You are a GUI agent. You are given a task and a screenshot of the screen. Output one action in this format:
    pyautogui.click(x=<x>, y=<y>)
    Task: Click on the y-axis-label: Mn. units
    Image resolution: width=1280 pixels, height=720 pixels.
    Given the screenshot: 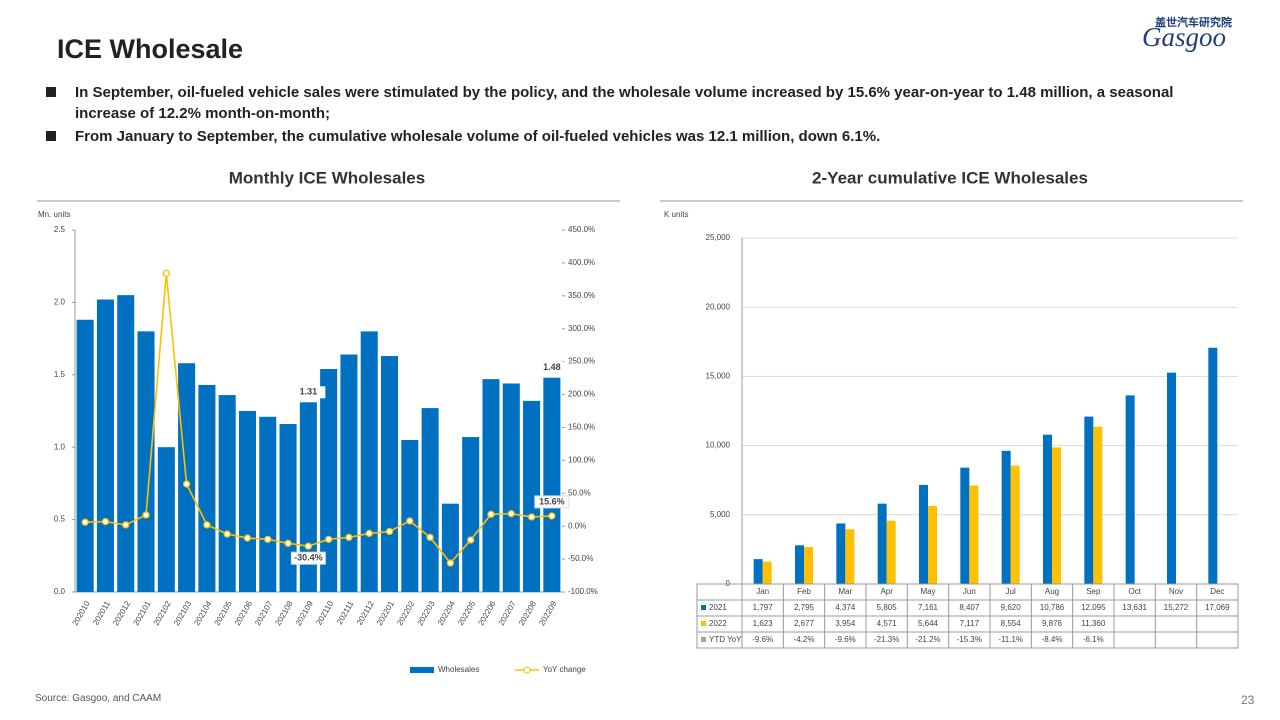 What is the action you would take?
    pyautogui.click(x=54, y=214)
    